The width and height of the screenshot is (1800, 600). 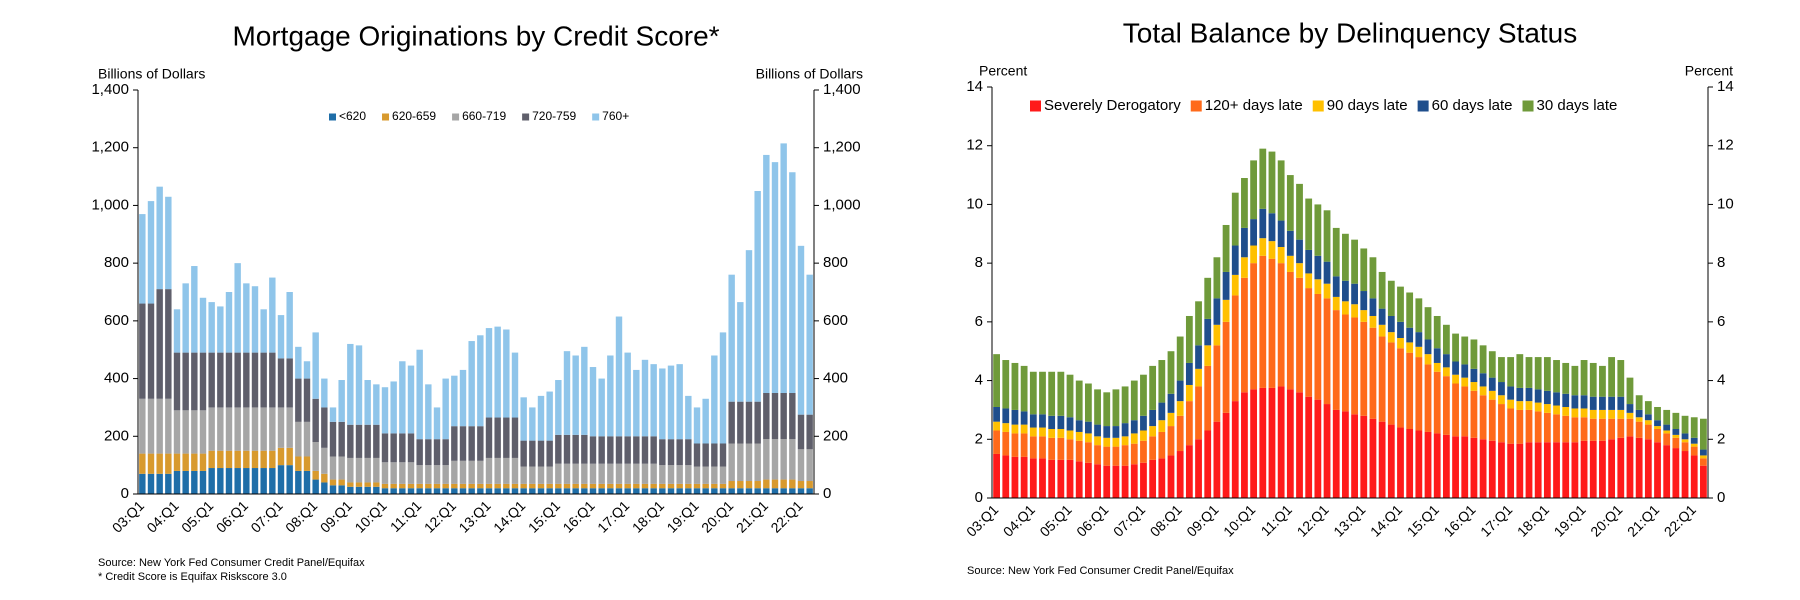 What do you see at coordinates (1680, 520) in the screenshot?
I see `x-tick-label: 22:Q1` at bounding box center [1680, 520].